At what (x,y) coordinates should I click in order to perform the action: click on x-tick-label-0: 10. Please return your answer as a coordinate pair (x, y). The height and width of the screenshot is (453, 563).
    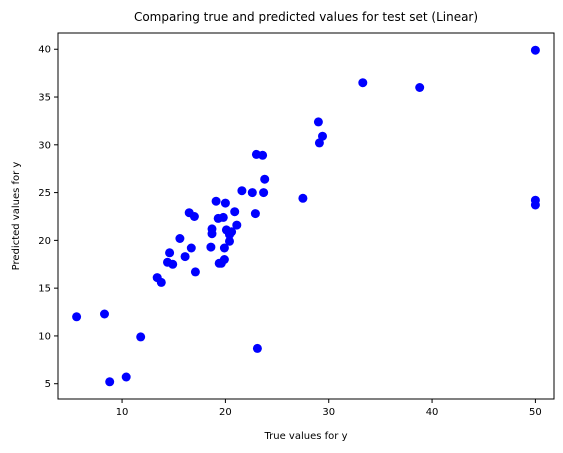
    Looking at the image, I should click on (122, 412).